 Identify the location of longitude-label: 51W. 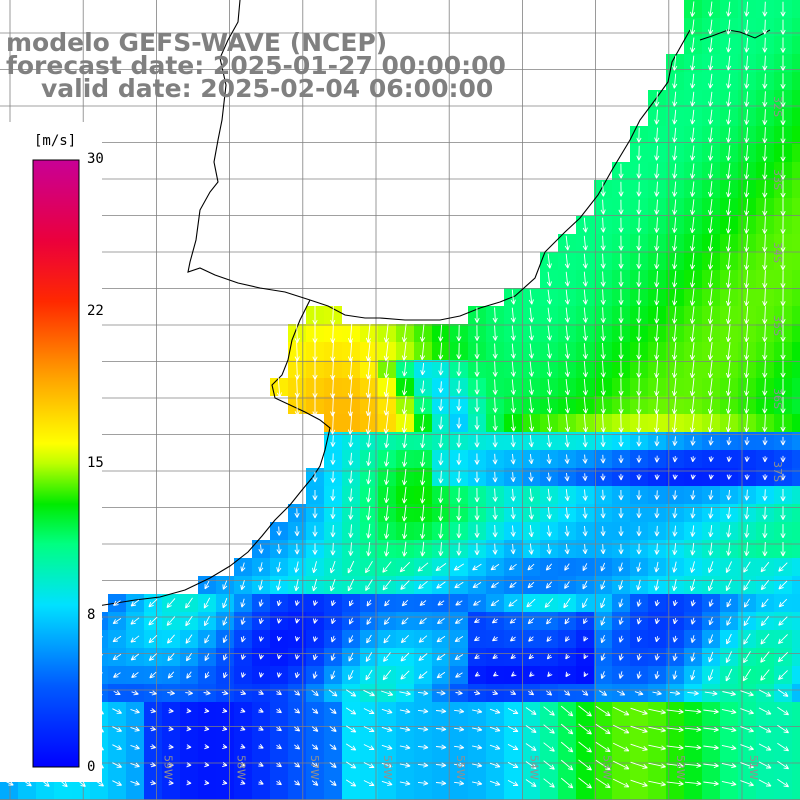
(753, 767).